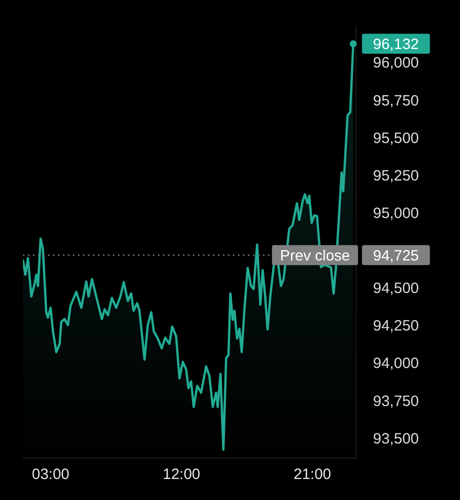  I want to click on y-tick-label: 93,750, so click(396, 401).